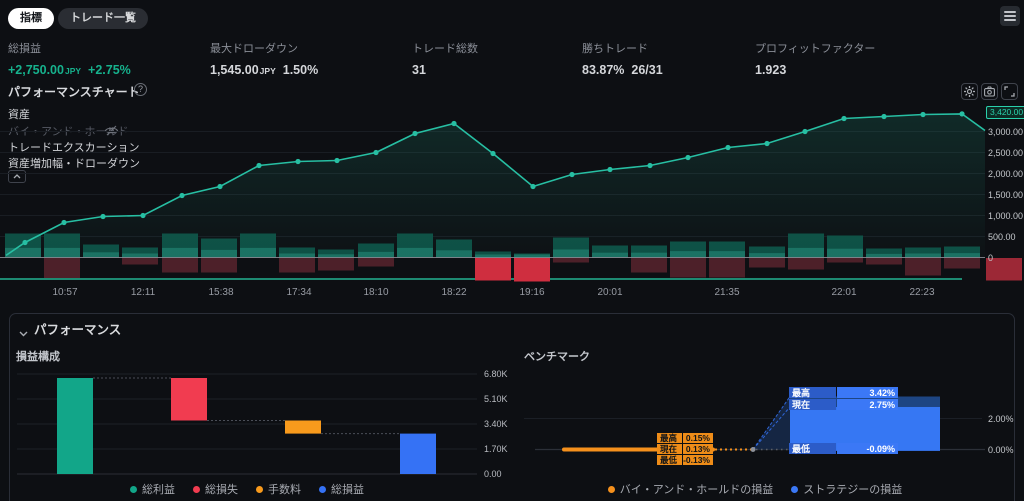 This screenshot has width=1024, height=501. Describe the element at coordinates (843, 448) in the screenshot. I see `strategy-min-label: 最低 -0.09%` at that location.